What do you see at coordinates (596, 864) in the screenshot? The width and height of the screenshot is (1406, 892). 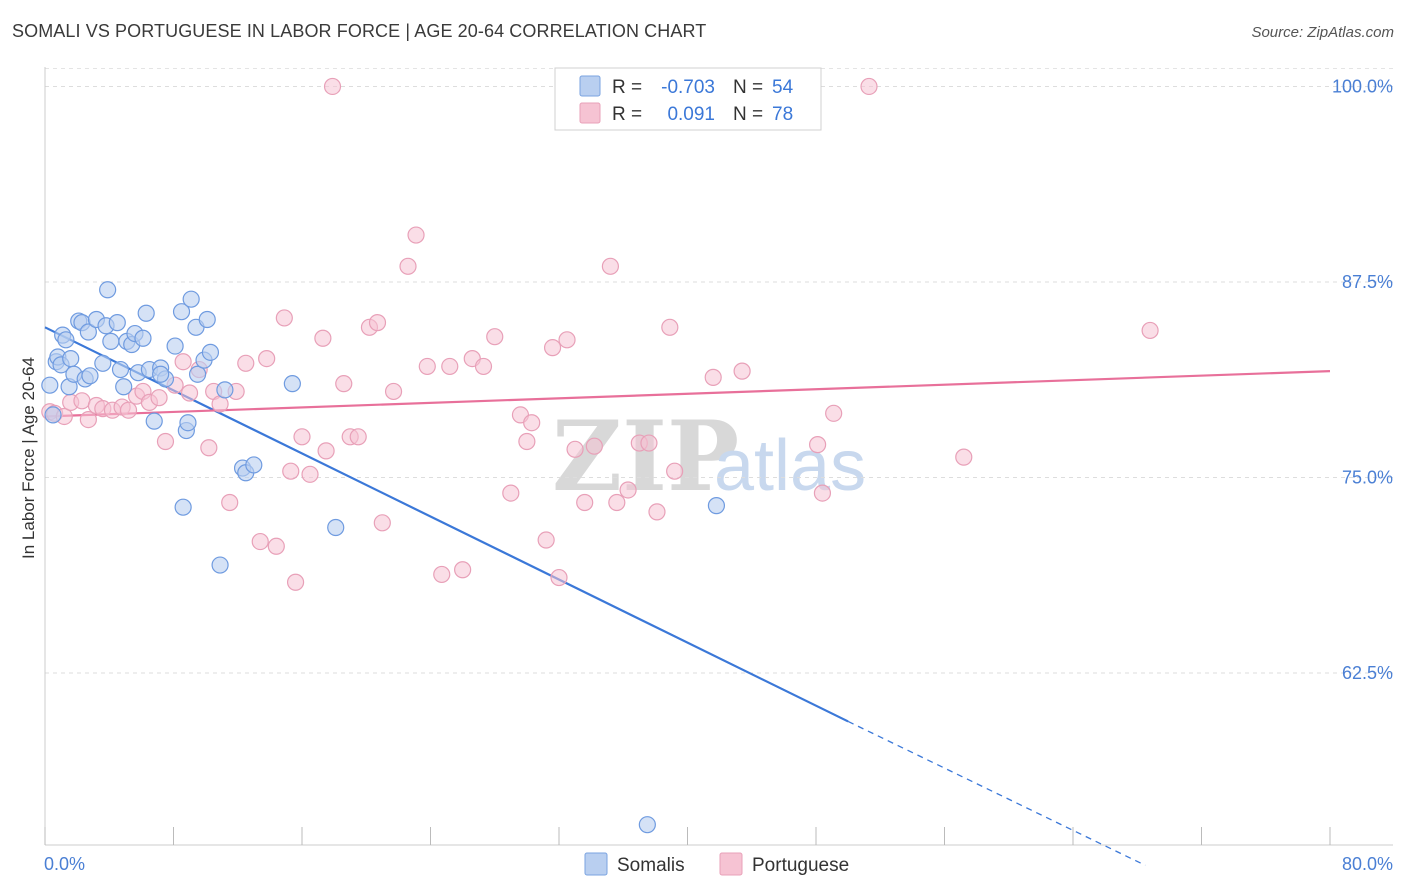 I see `bottom-legend-somali-swatch` at bounding box center [596, 864].